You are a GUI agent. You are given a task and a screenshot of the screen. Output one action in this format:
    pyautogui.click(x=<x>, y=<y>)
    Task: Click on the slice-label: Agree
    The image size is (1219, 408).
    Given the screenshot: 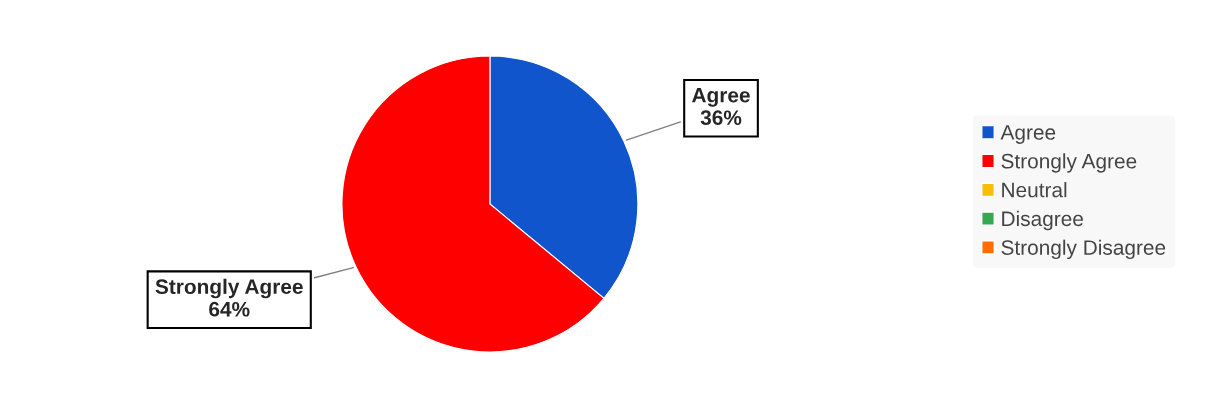 What is the action you would take?
    pyautogui.click(x=721, y=97)
    